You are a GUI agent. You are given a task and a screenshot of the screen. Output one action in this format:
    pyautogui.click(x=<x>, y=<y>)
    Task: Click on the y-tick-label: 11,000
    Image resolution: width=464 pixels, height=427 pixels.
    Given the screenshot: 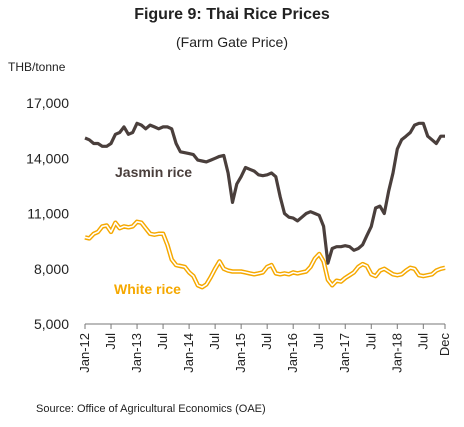 What is the action you would take?
    pyautogui.click(x=48, y=214)
    